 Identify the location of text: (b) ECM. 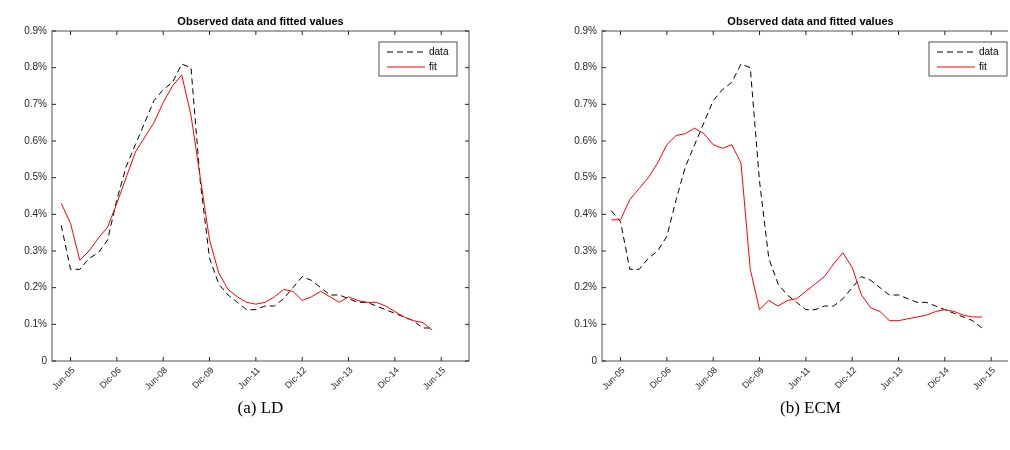
(810, 407).